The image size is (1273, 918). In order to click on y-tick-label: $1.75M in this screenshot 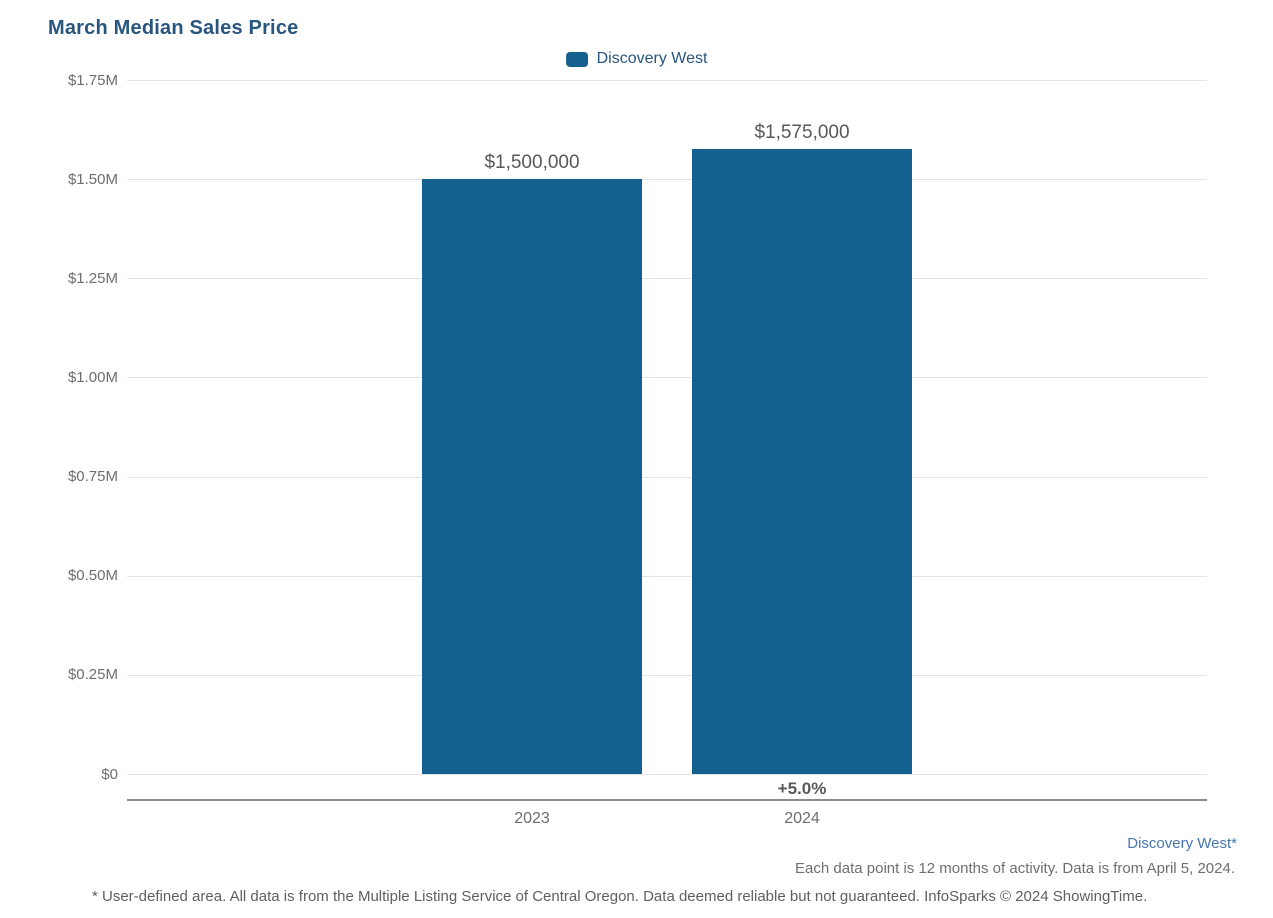, I will do `click(92, 80)`.